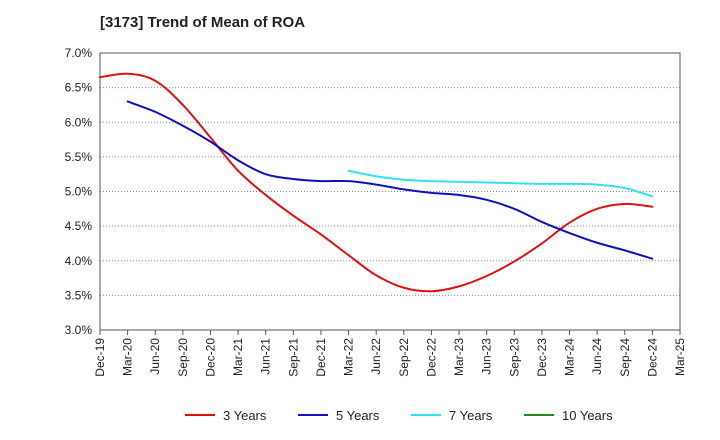 Image resolution: width=720 pixels, height=440 pixels. Describe the element at coordinates (487, 356) in the screenshot. I see `x-tick-label: Jun-23` at that location.